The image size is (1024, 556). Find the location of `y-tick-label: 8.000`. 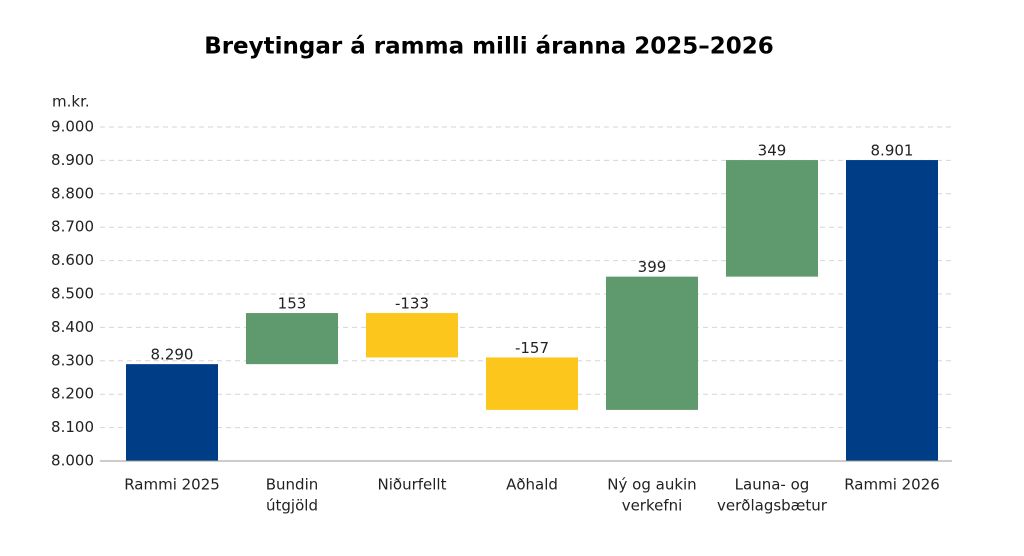

y-tick-label: 8.000 is located at coordinates (72, 461).